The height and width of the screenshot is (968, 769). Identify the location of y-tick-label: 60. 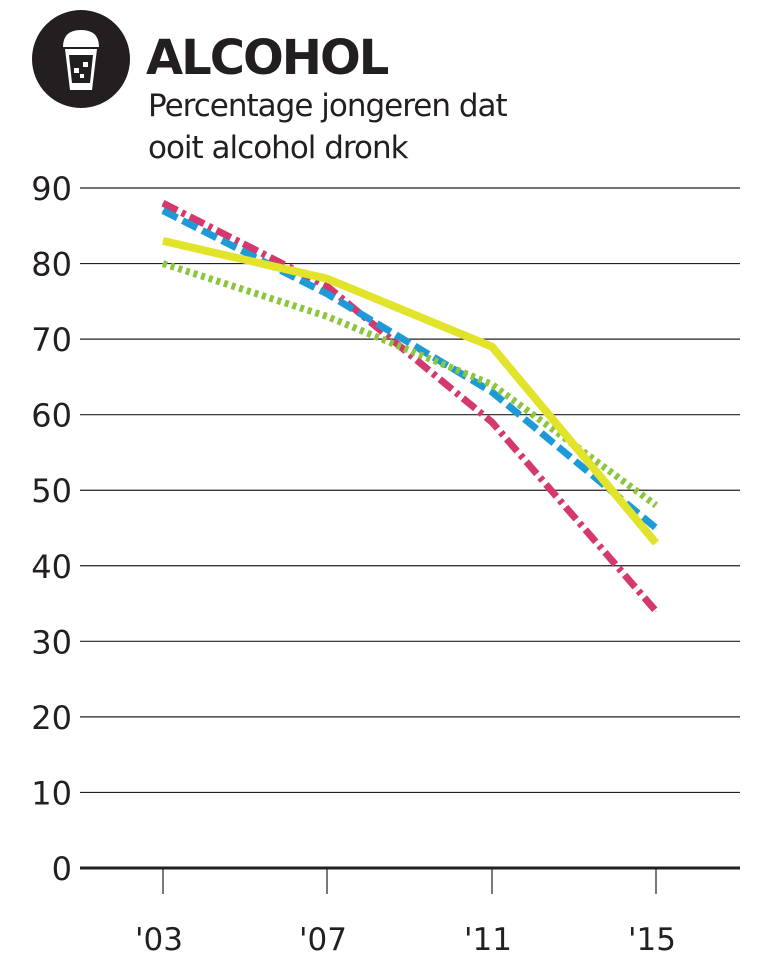
(51, 416).